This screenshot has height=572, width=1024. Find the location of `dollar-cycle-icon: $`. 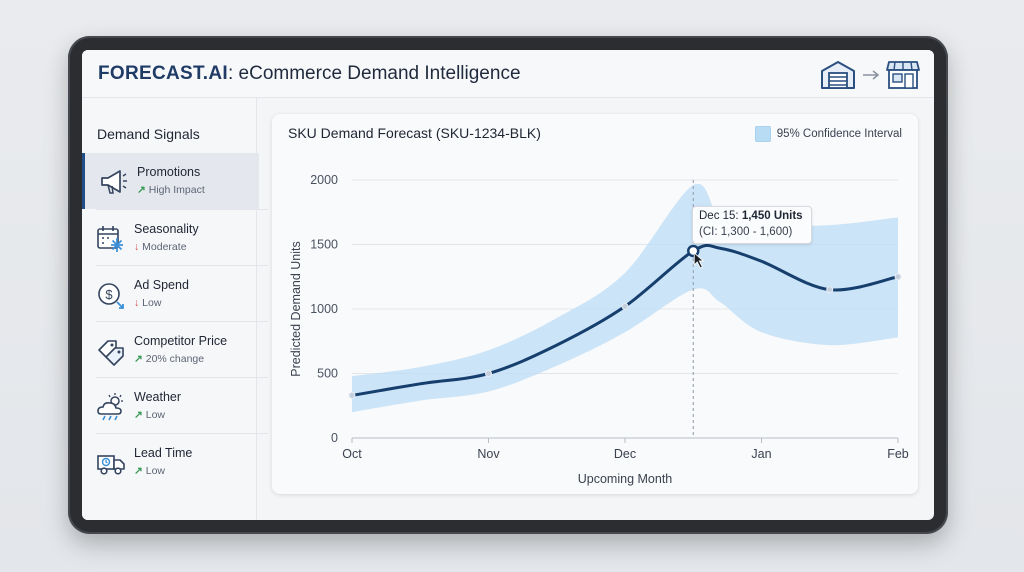

dollar-cycle-icon: $ is located at coordinates (111, 295).